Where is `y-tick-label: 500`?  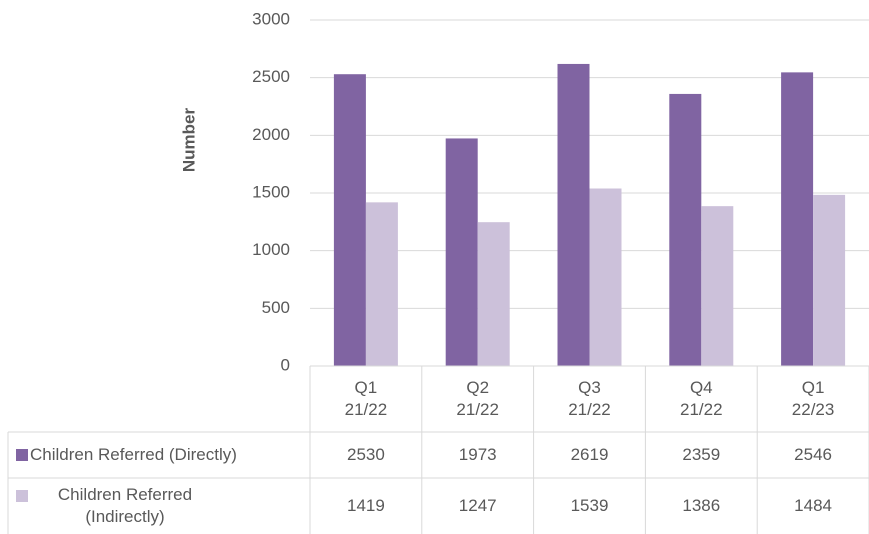 y-tick-label: 500 is located at coordinates (276, 307).